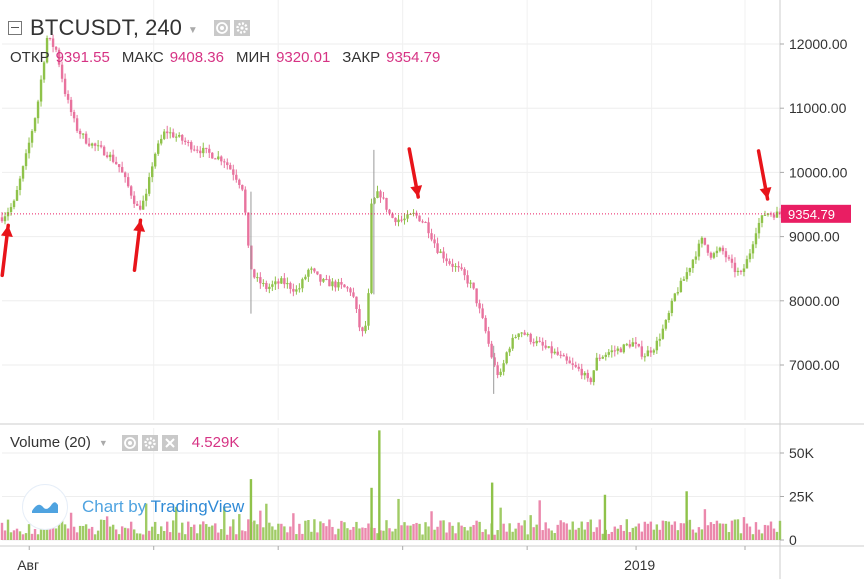 This screenshot has width=864, height=579. What do you see at coordinates (103, 442) in the screenshot?
I see `volume-chevron-icon: ▼` at bounding box center [103, 442].